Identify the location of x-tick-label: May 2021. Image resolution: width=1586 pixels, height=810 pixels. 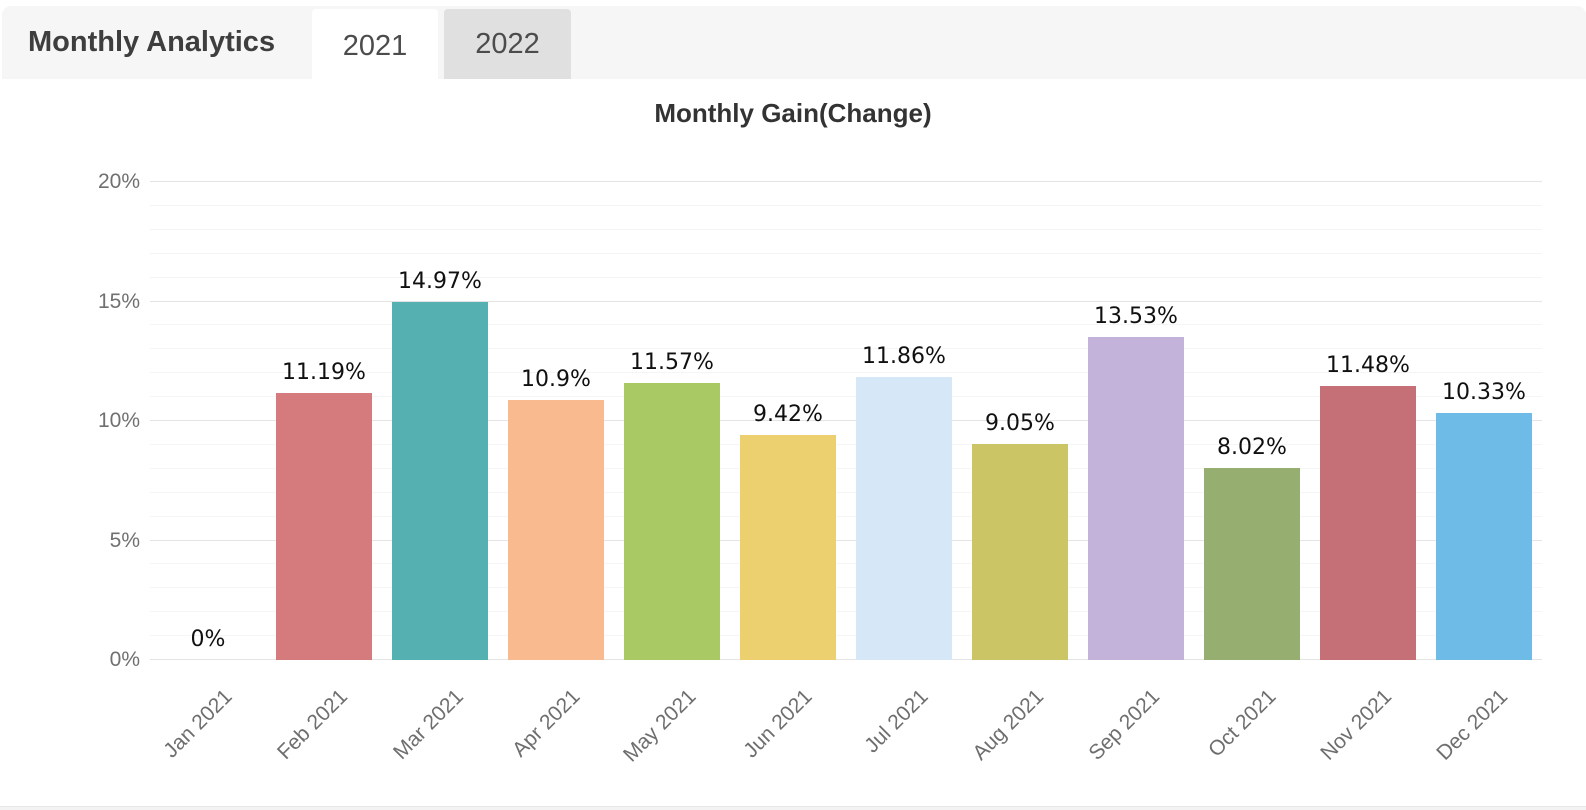
(659, 726).